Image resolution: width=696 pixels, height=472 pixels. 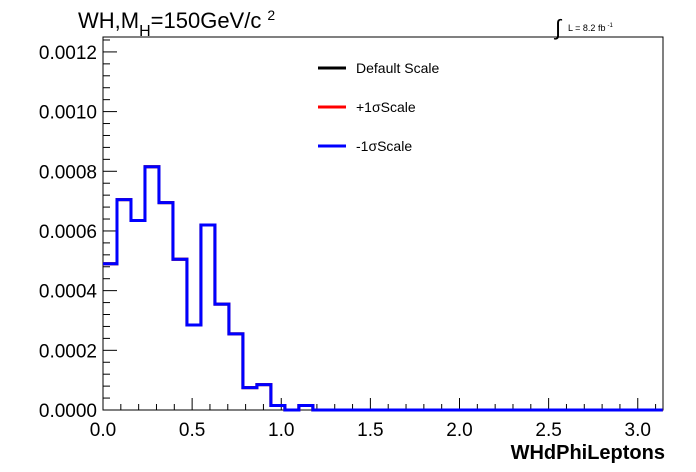 What do you see at coordinates (68, 113) in the screenshot?
I see `y-tick-label: 0.0010` at bounding box center [68, 113].